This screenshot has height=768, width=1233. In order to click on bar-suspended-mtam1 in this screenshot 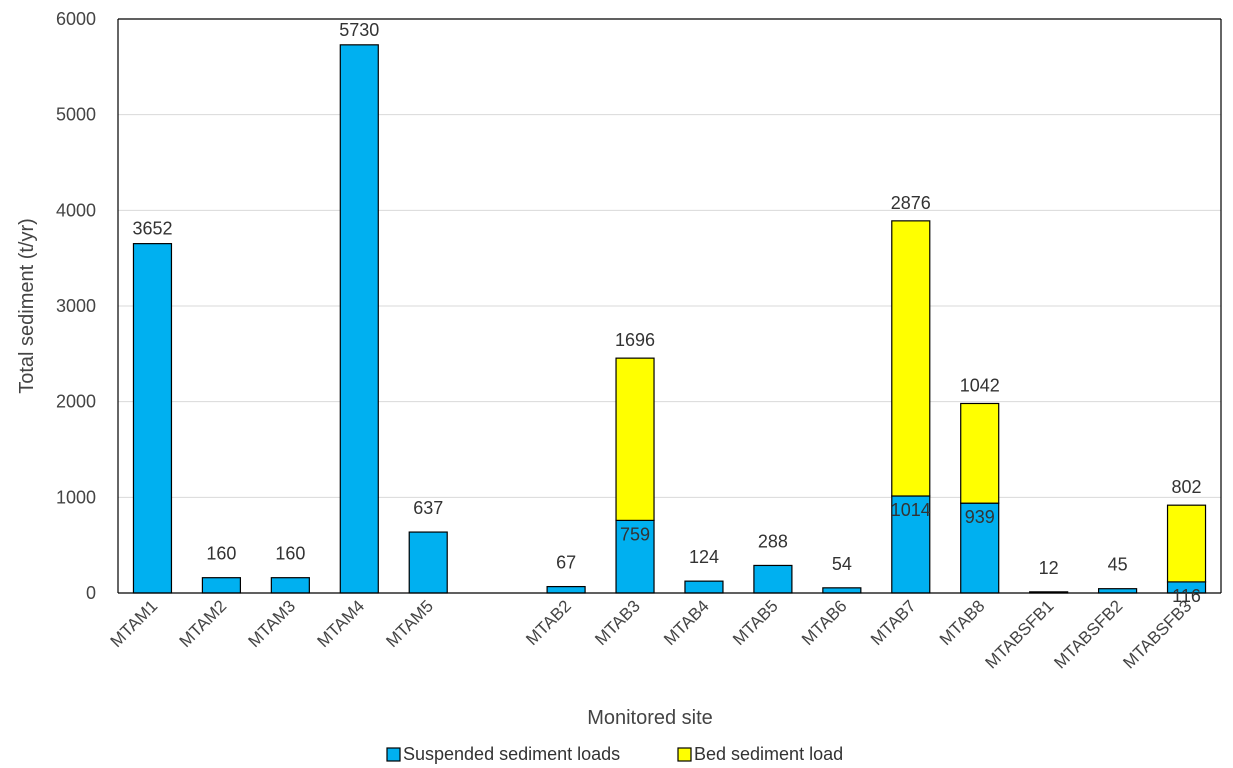, I will do `click(152, 418)`.